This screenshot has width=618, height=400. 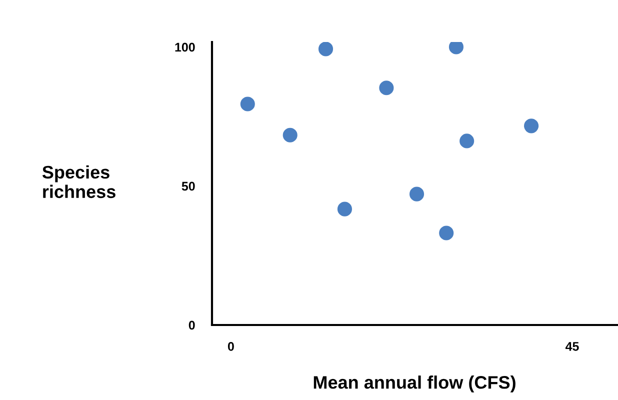 What do you see at coordinates (415, 384) in the screenshot?
I see `x-axis-title: Mean annual flow (CFS)` at bounding box center [415, 384].